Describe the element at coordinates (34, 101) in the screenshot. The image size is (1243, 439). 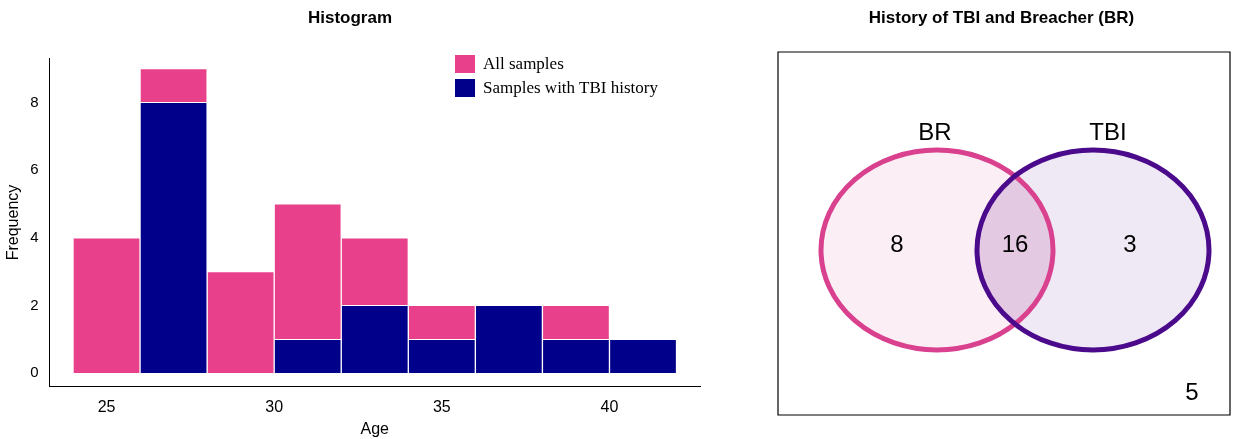
I see `y-tick-label: 8` at that location.